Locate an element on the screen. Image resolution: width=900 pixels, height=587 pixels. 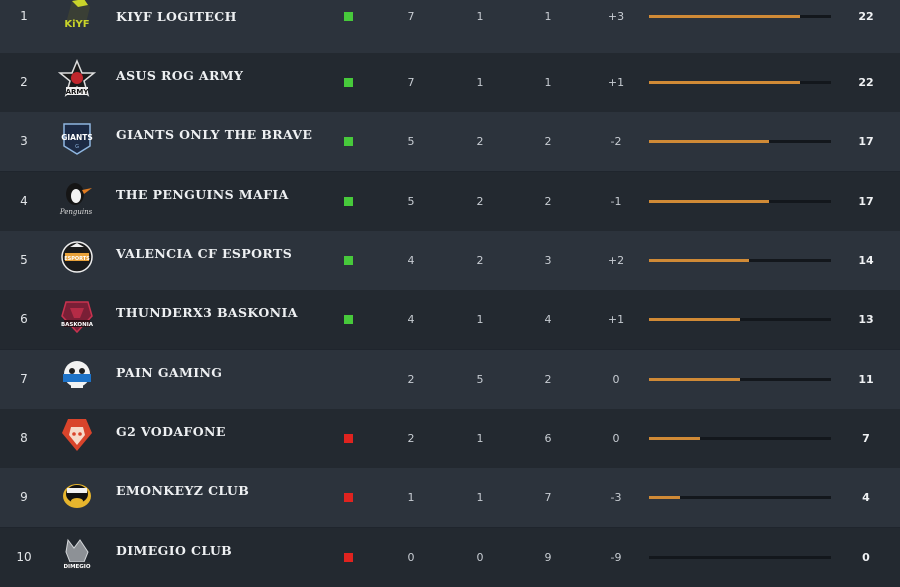
g2-logo-icon is located at coordinates (77, 438).